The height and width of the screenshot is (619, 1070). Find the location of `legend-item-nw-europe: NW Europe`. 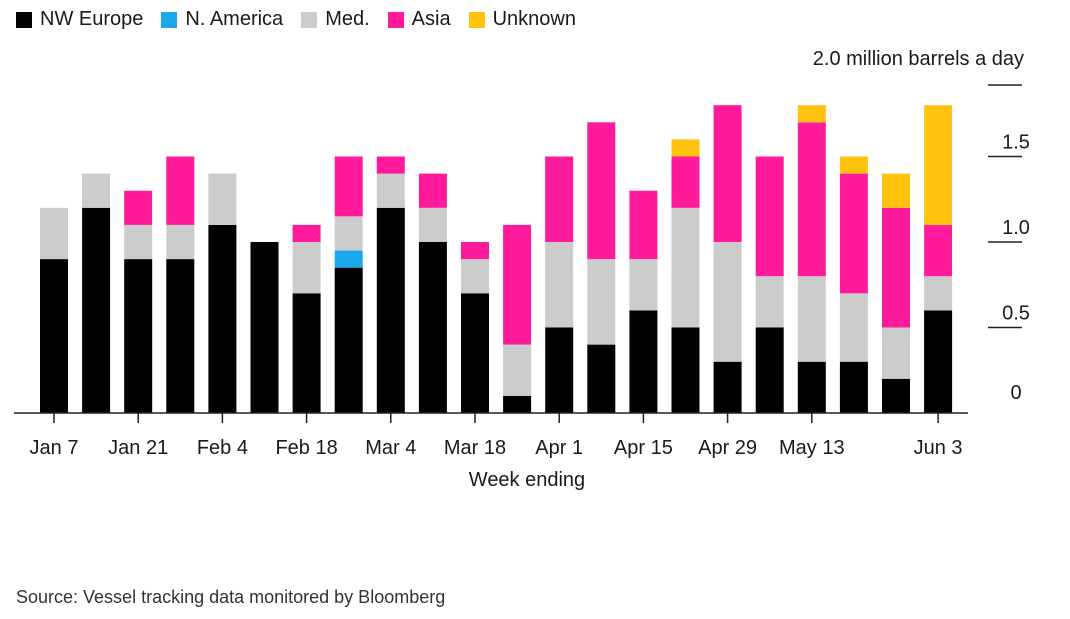

legend-item-nw-europe: NW Europe is located at coordinates (79, 19).